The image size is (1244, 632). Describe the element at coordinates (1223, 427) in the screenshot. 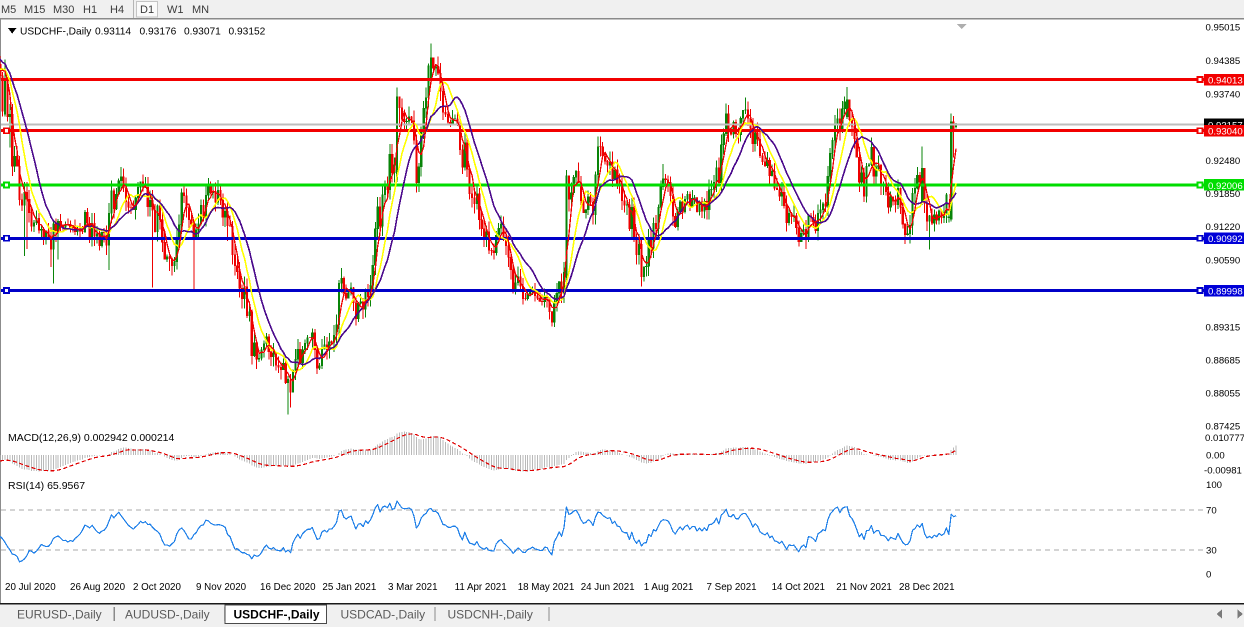

I see `svg-text: 0.87425` at that location.